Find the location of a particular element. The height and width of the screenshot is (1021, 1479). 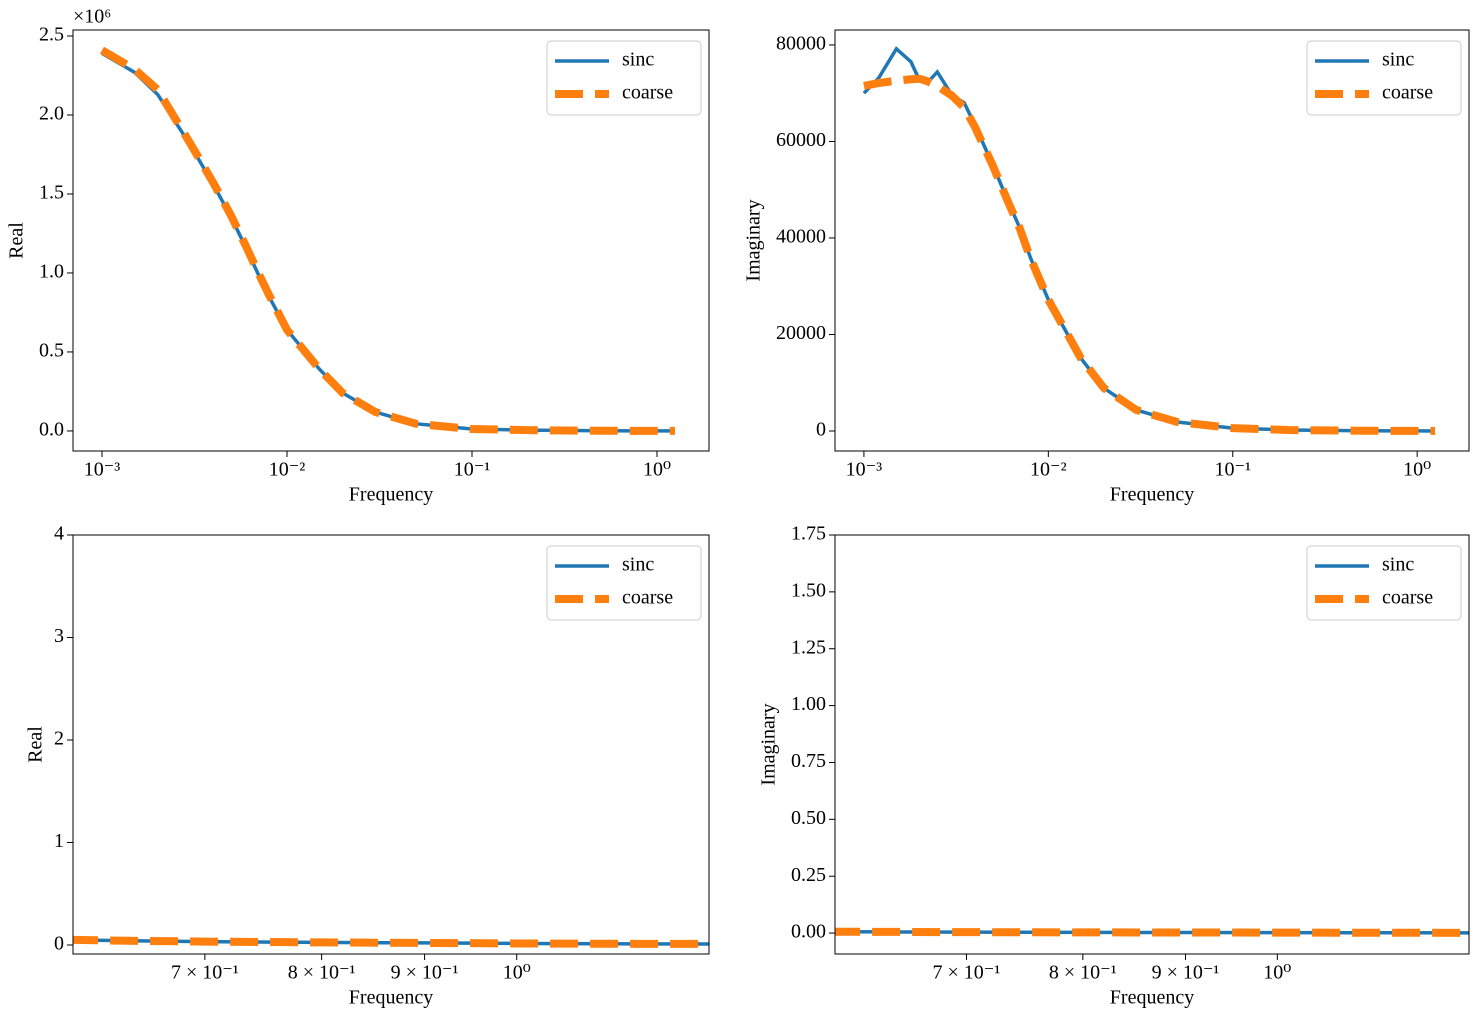

y-tick-label: 20000 is located at coordinates (801, 333).